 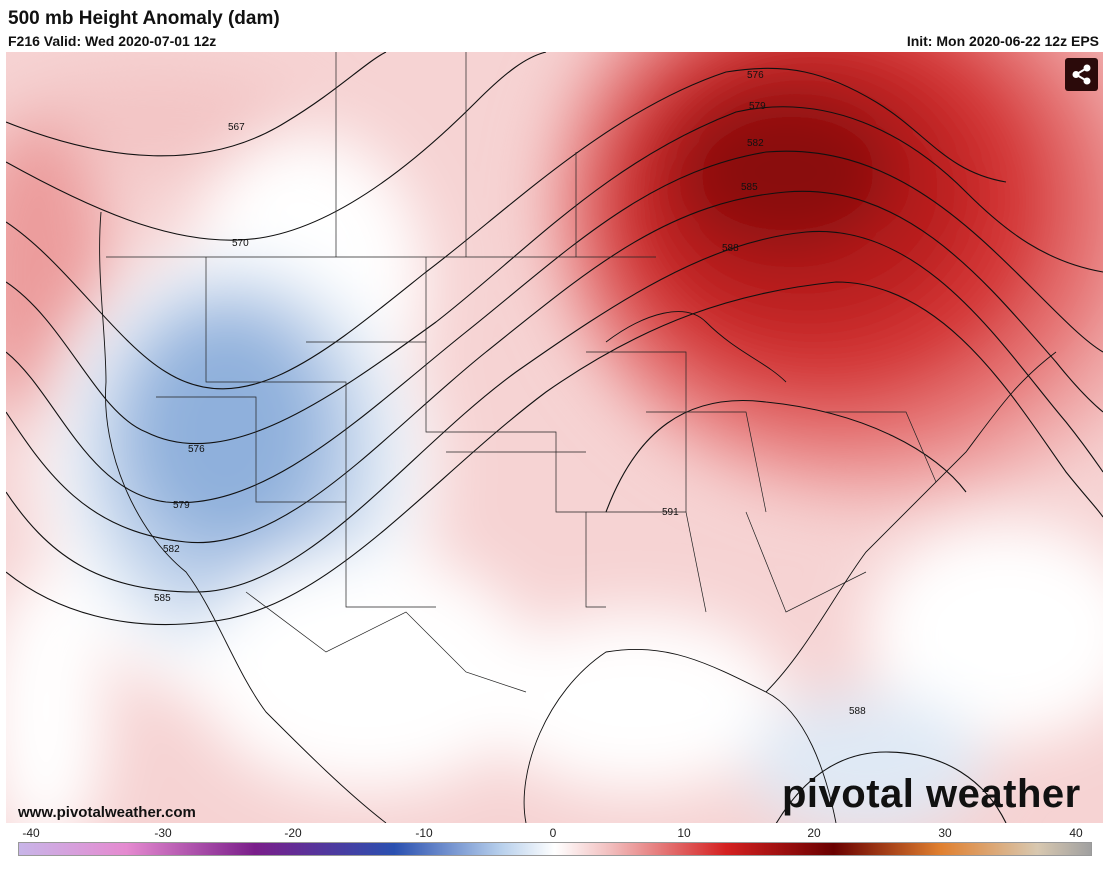 What do you see at coordinates (931, 794) in the screenshot?
I see `pivotal-weather-logo: pivotal weather` at bounding box center [931, 794].